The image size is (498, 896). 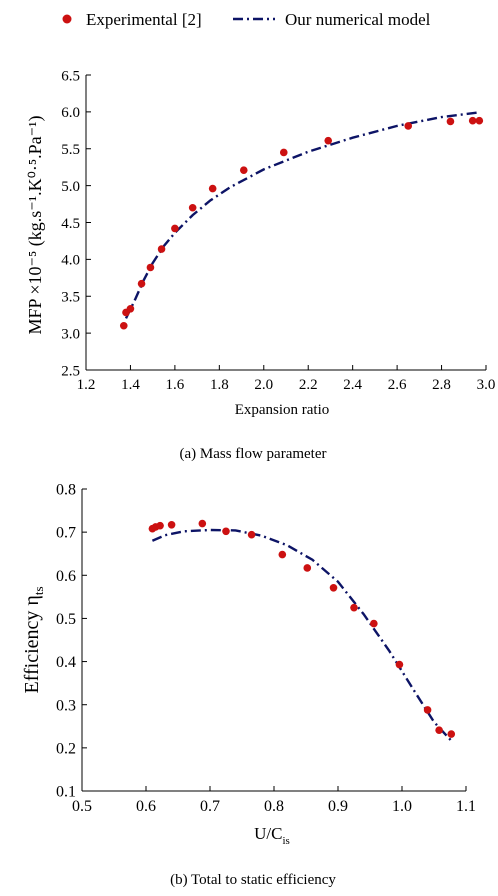 I want to click on model-line, so click(x=302, y=635).